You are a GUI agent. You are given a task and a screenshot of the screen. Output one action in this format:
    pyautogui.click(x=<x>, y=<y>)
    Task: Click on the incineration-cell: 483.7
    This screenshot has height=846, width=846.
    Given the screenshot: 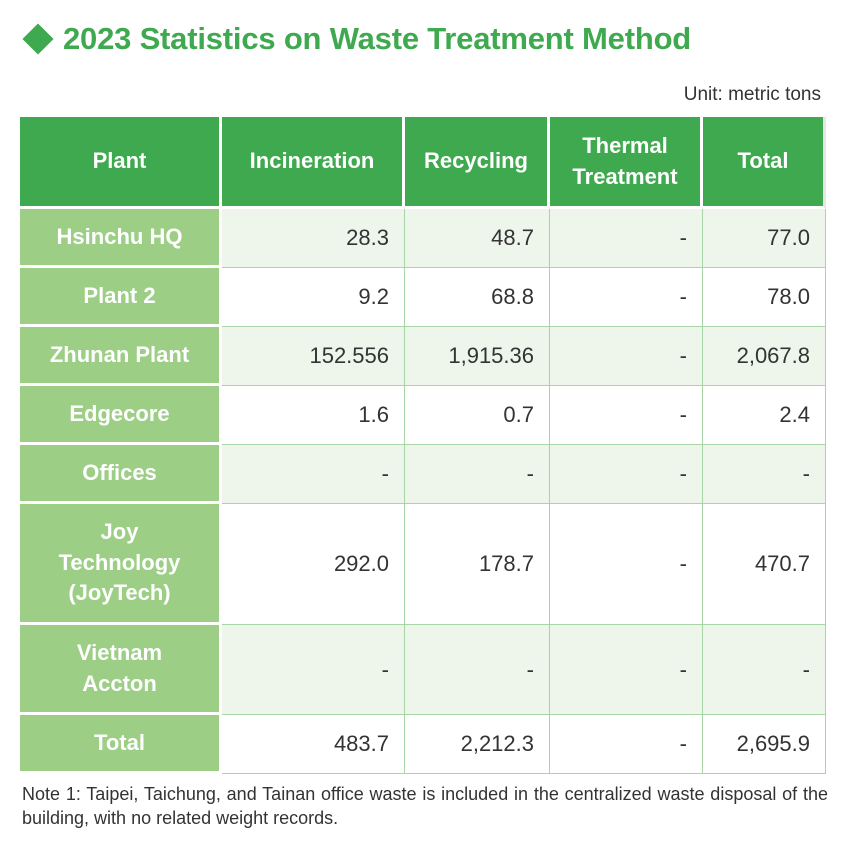 What is the action you would take?
    pyautogui.click(x=313, y=744)
    